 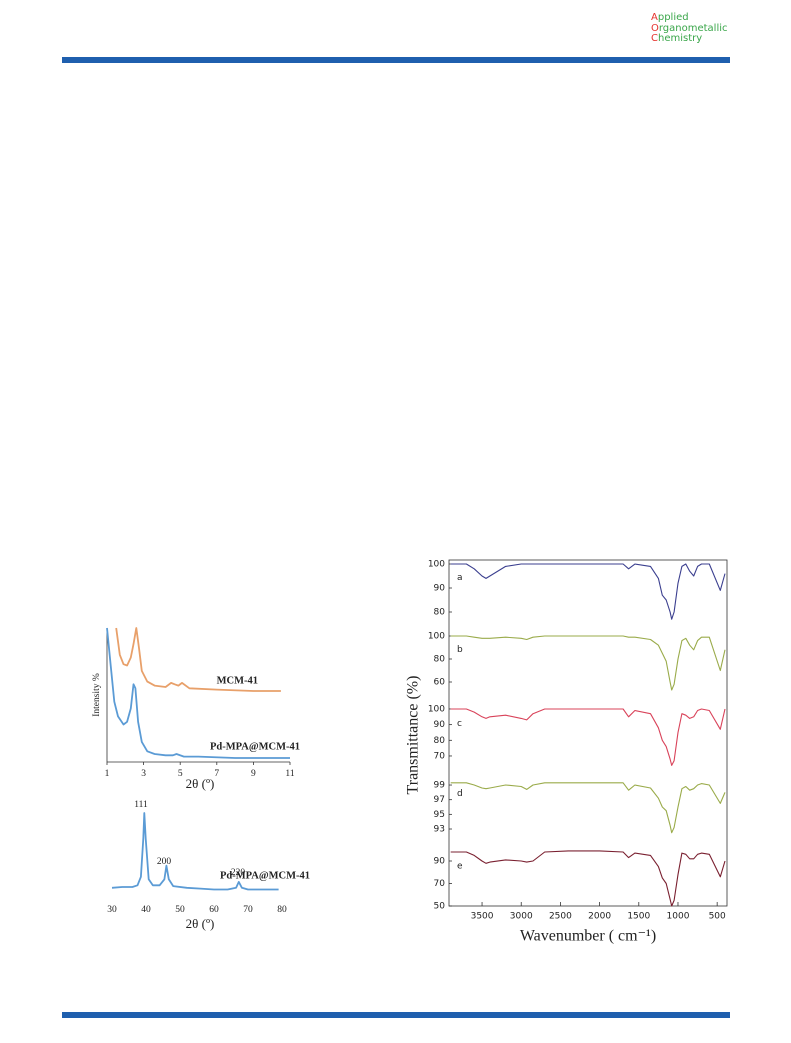 What do you see at coordinates (180, 910) in the screenshot?
I see `x-tick-label: 50` at bounding box center [180, 910].